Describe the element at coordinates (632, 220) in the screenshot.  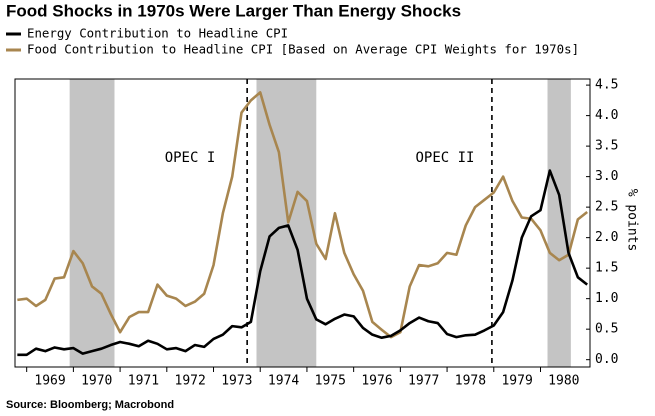
I see `y-axis-label: % points` at that location.